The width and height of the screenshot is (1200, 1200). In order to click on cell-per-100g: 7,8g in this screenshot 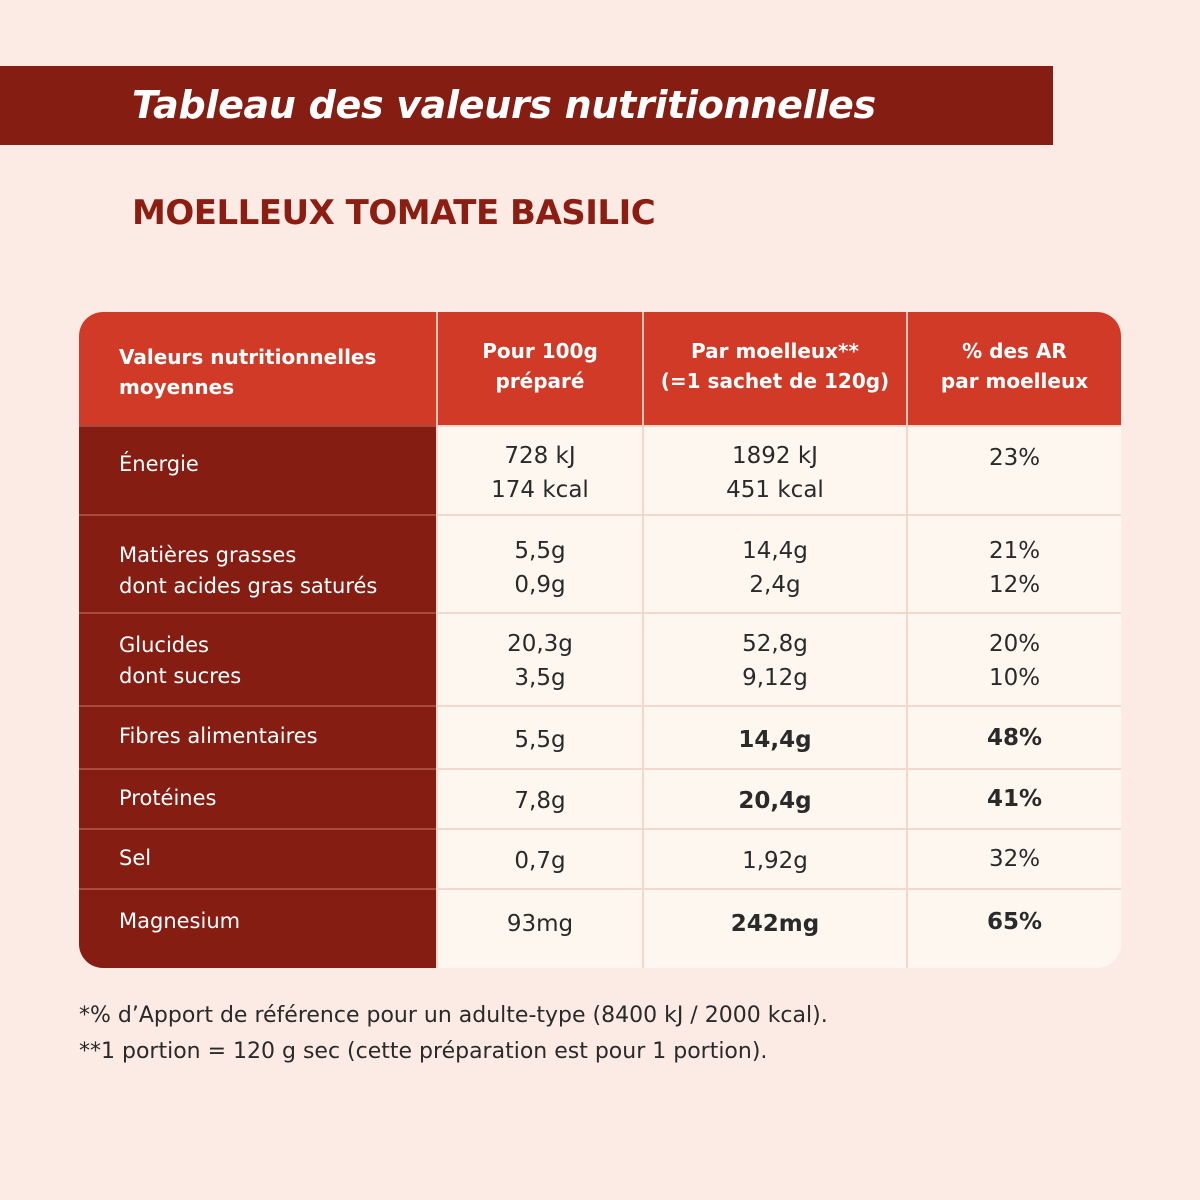, I will do `click(539, 798)`.